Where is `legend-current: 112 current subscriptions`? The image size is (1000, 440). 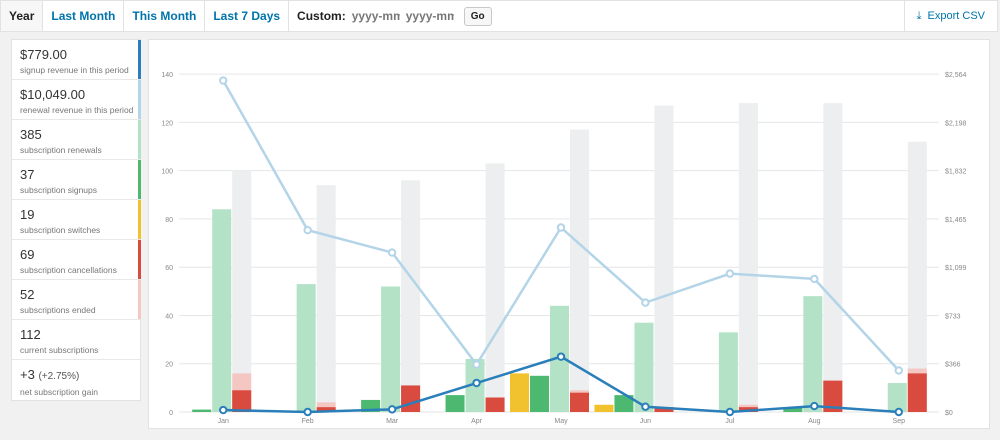
legend-current: 112 current subscriptions is located at coordinates (76, 340).